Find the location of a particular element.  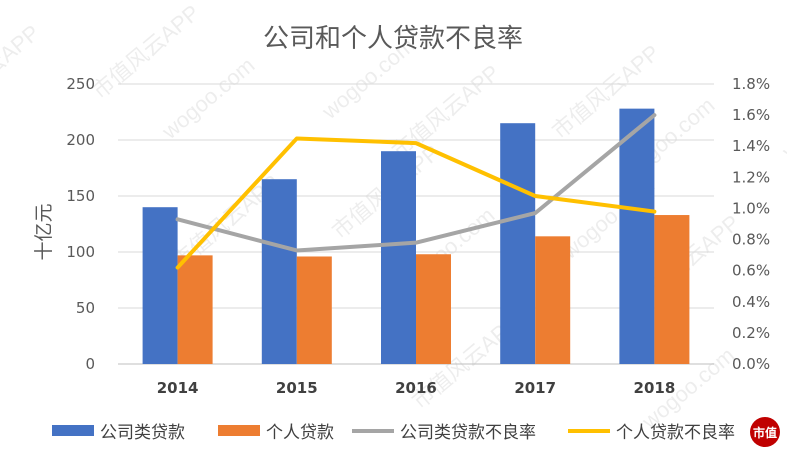

y-tick-label: 200 is located at coordinates (80, 140).